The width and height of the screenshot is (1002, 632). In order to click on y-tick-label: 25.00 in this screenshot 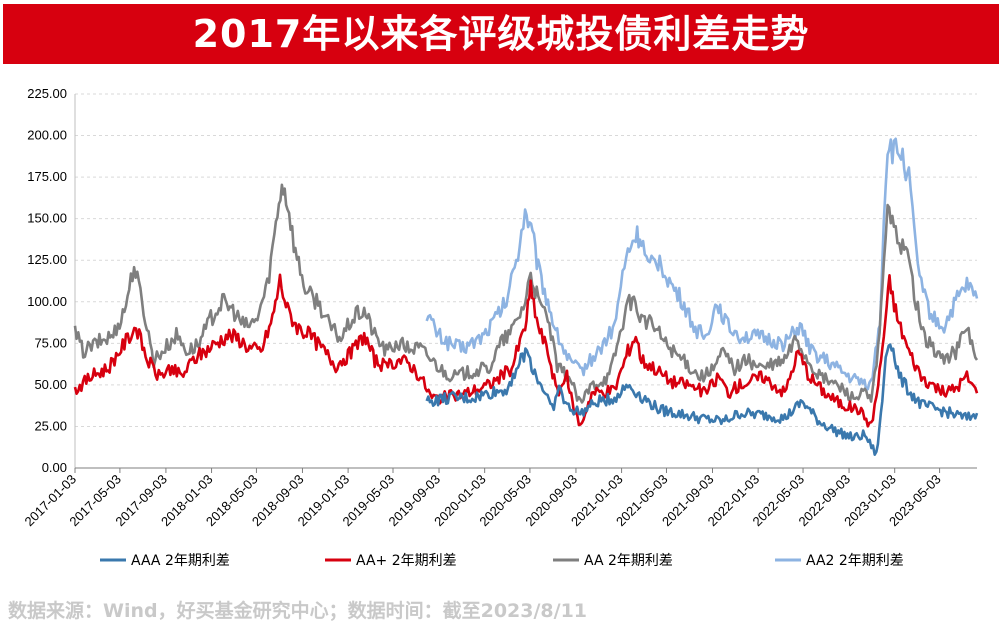, I will do `click(50, 425)`.